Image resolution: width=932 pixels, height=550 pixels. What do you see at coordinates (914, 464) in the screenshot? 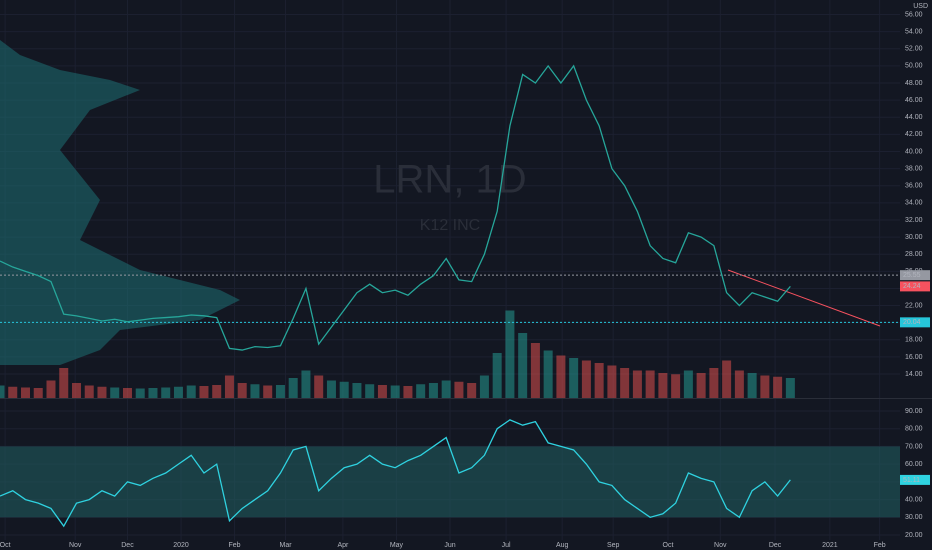
I see `rsi-tick-label: 60.00` at bounding box center [914, 464].